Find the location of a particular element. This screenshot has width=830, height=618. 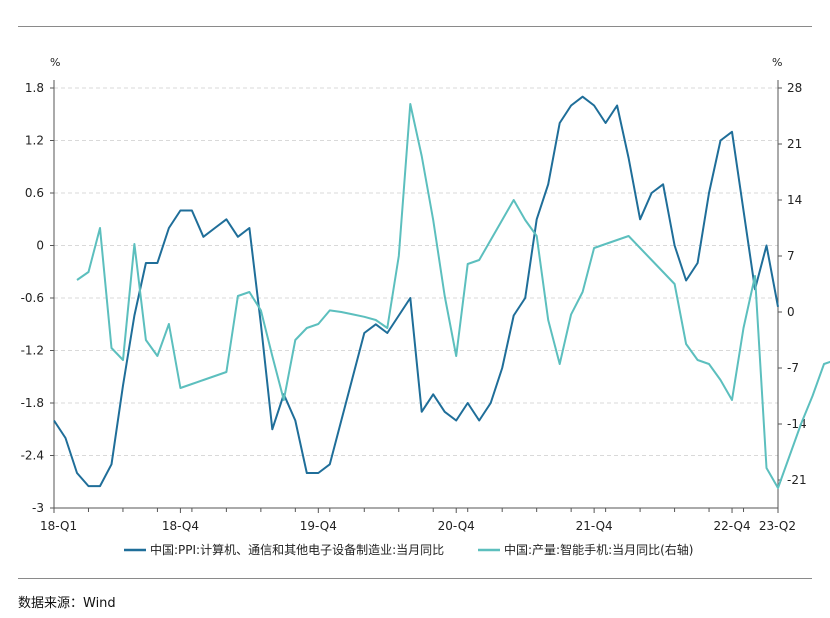

right-tick-label: 28 is located at coordinates (794, 88).